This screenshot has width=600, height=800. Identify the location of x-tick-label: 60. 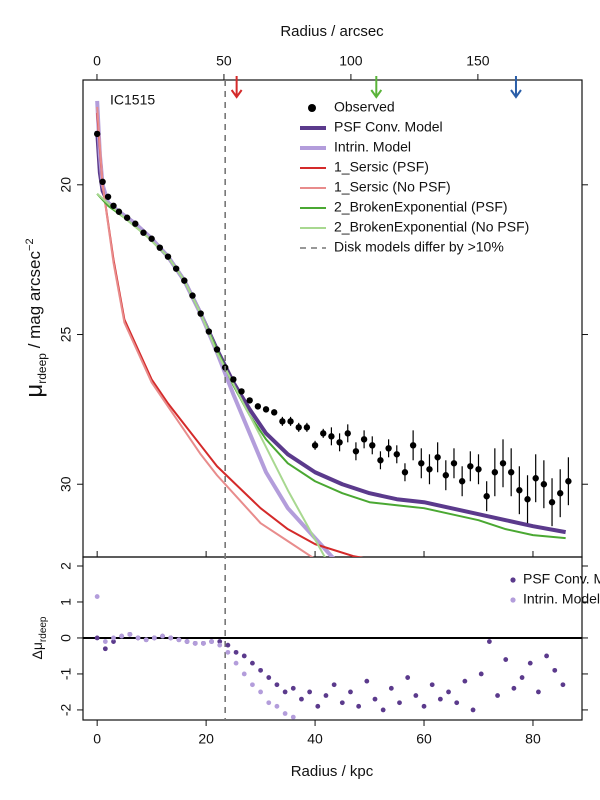
(424, 739).